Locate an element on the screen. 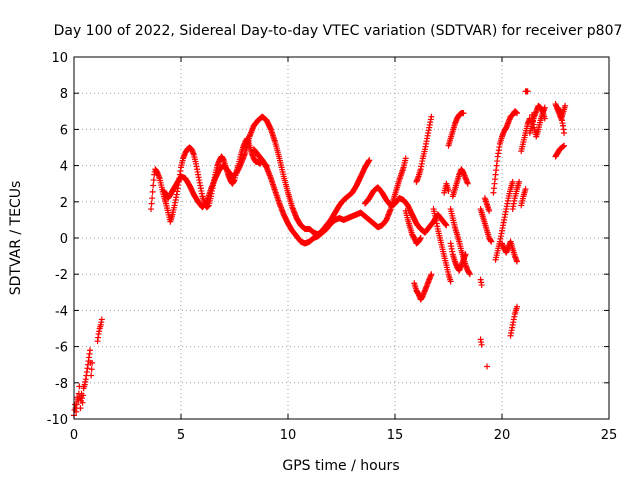 The width and height of the screenshot is (640, 480). y-tick-label: 6 is located at coordinates (64, 130).